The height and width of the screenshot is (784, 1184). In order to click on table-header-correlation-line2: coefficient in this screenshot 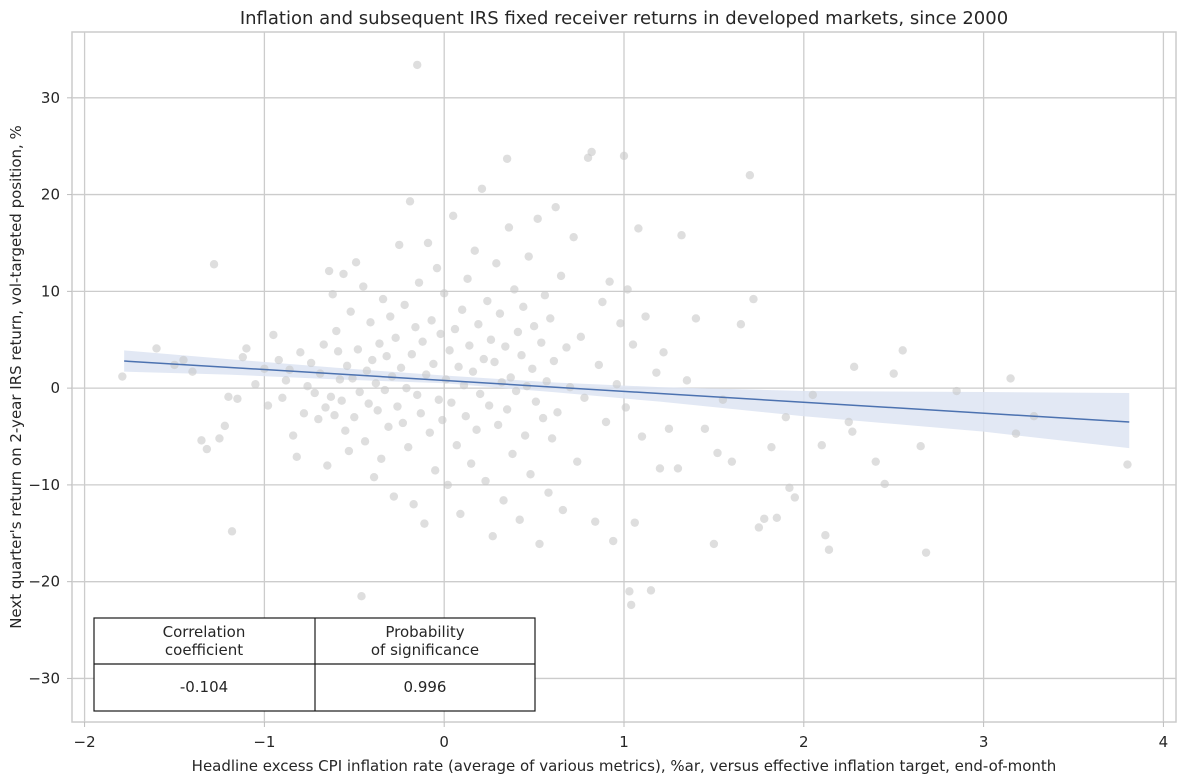, I will do `click(204, 650)`.